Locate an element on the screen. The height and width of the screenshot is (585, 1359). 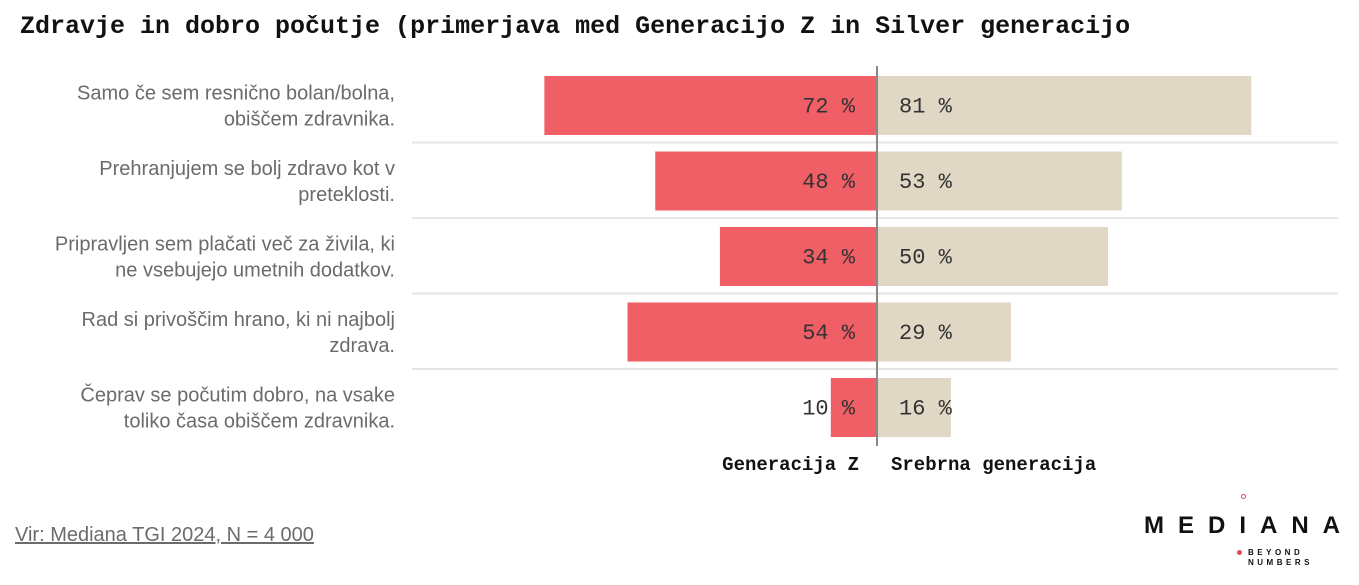
category-label-line: Prehranjujem se bolj zdravo kot v is located at coordinates (247, 169).